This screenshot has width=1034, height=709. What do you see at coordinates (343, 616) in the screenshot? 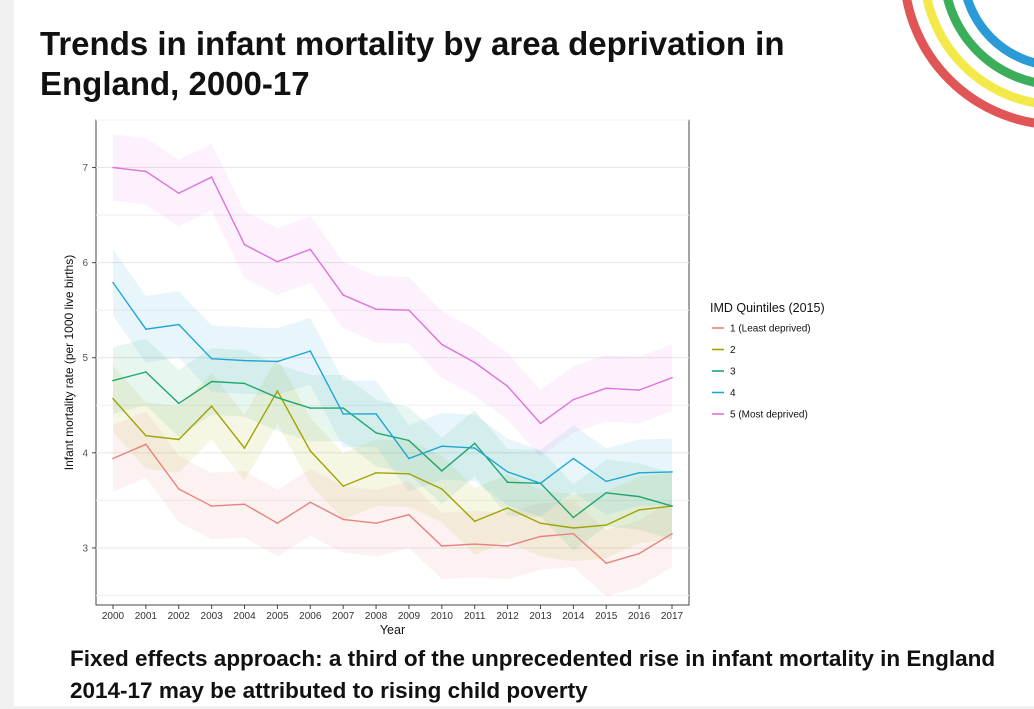
I see `x-tick-label: 2007` at bounding box center [343, 616].